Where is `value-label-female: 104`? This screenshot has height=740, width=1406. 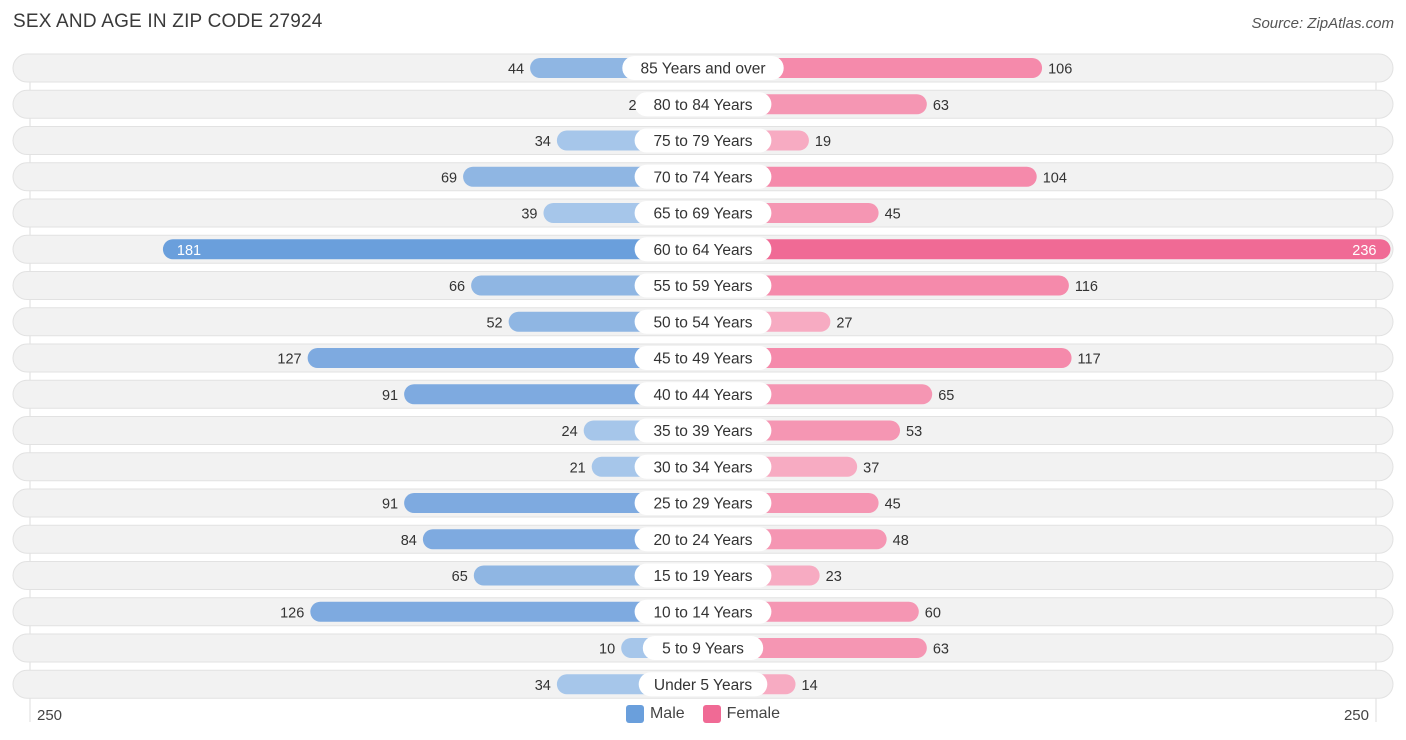 value-label-female: 104 is located at coordinates (1055, 178).